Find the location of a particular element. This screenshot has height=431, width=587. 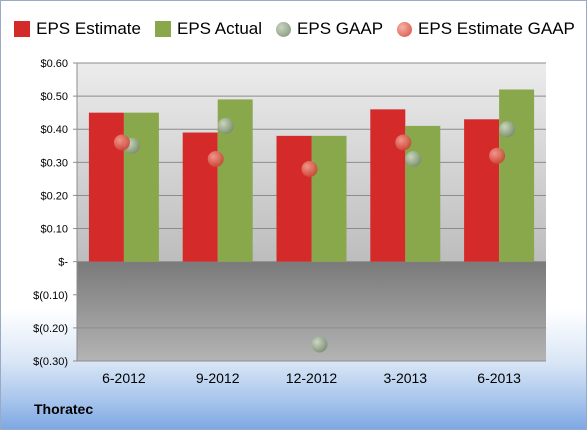

y-tick-label: $0.40 is located at coordinates (54, 130).